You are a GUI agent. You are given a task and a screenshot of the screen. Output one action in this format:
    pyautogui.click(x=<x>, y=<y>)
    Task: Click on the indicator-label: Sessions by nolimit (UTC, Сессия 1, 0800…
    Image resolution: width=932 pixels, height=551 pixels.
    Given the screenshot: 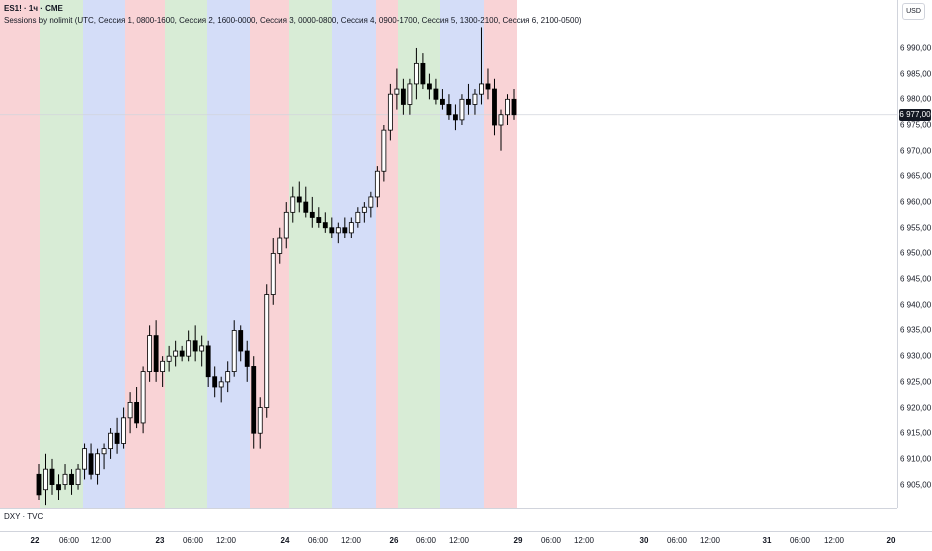 What is the action you would take?
    pyautogui.click(x=293, y=20)
    